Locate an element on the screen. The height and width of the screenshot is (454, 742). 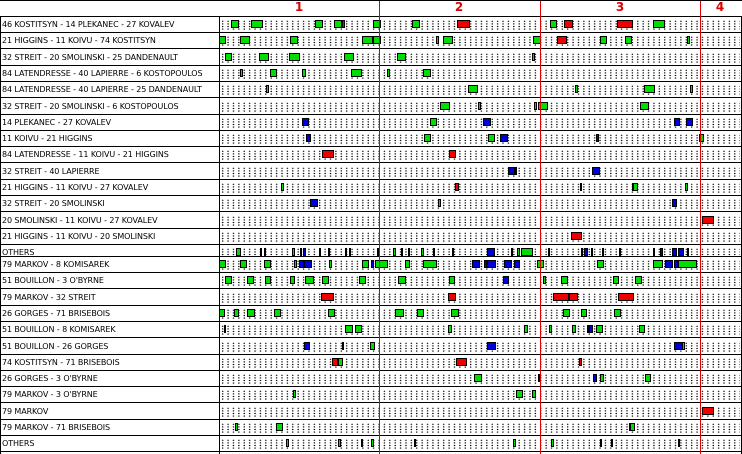
shift-row: 32 STREIT - 20 SMOLINSKI - 6 KOSTOPOULOS is located at coordinates (371, 107).